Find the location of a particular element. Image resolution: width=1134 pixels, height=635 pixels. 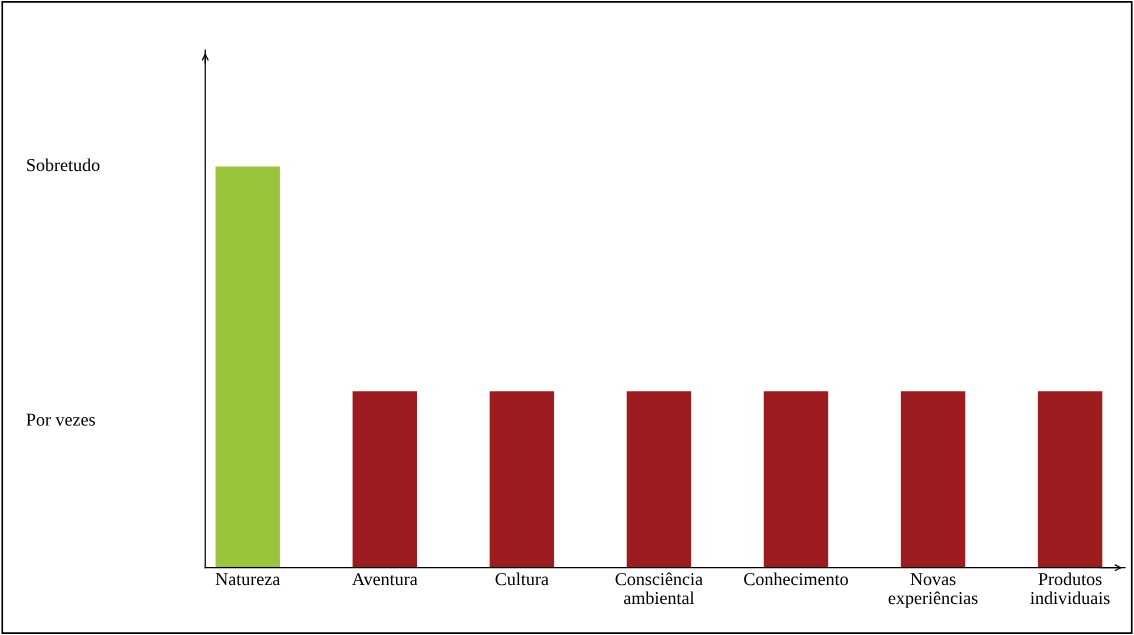

x-tick-label: Aventura is located at coordinates (385, 579).